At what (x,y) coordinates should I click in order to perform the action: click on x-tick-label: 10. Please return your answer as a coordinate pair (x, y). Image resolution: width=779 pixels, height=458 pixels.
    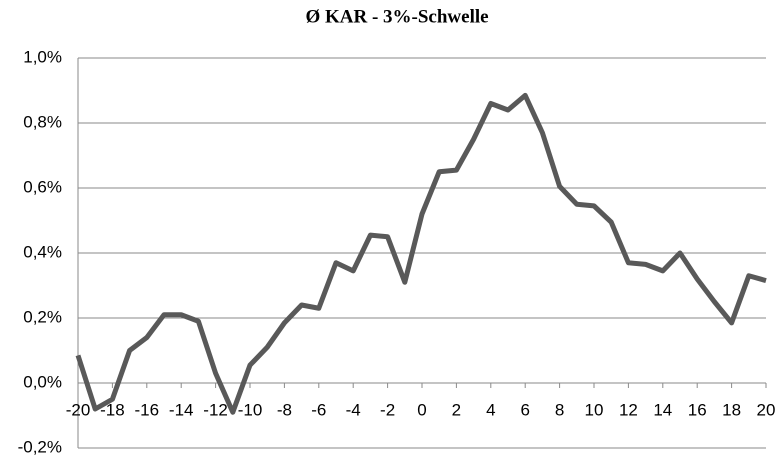
    Looking at the image, I should click on (594, 409).